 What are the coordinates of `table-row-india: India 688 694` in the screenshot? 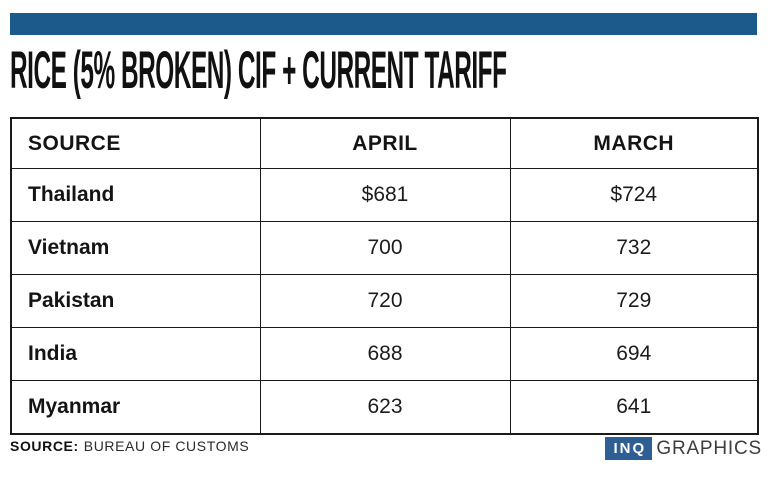 It's located at (384, 354).